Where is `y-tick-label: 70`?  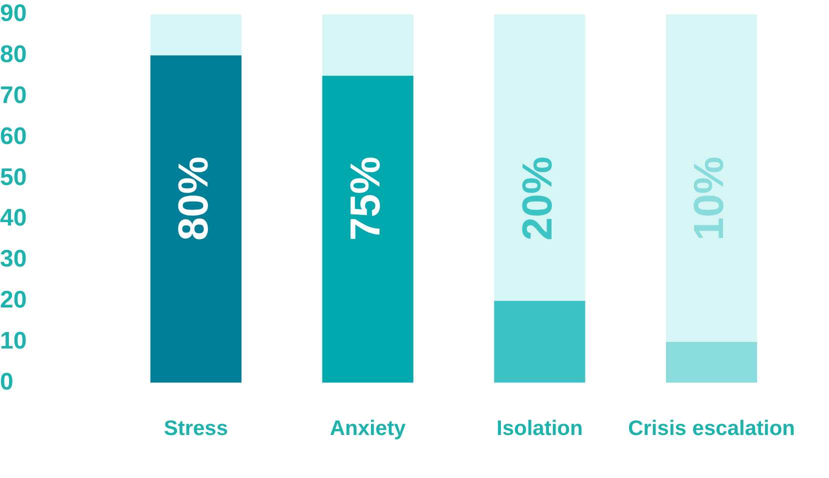 y-tick-label: 70 is located at coordinates (13, 95).